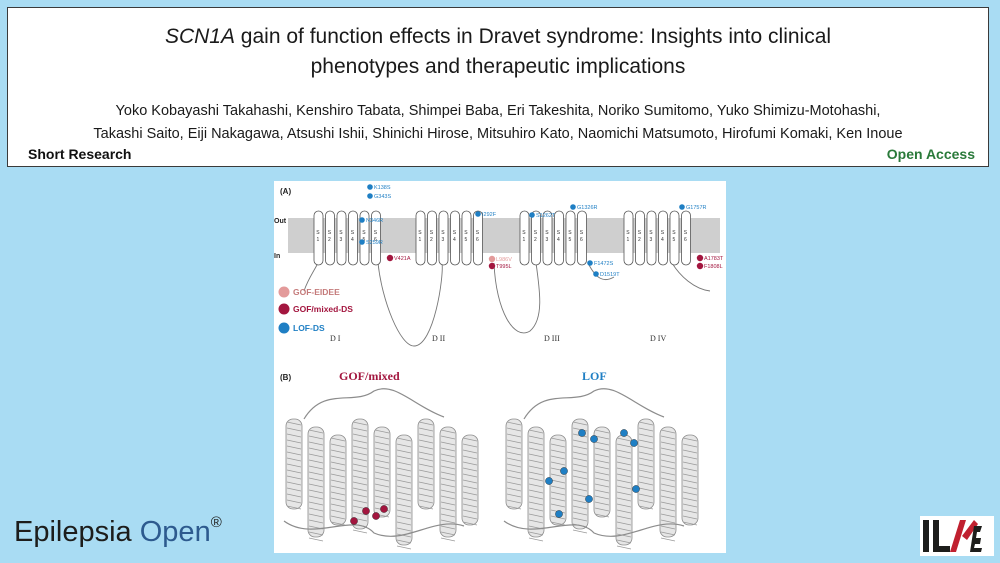 The height and width of the screenshot is (563, 1000). I want to click on legend-label-eidee: GOF-EIDEE, so click(316, 292).